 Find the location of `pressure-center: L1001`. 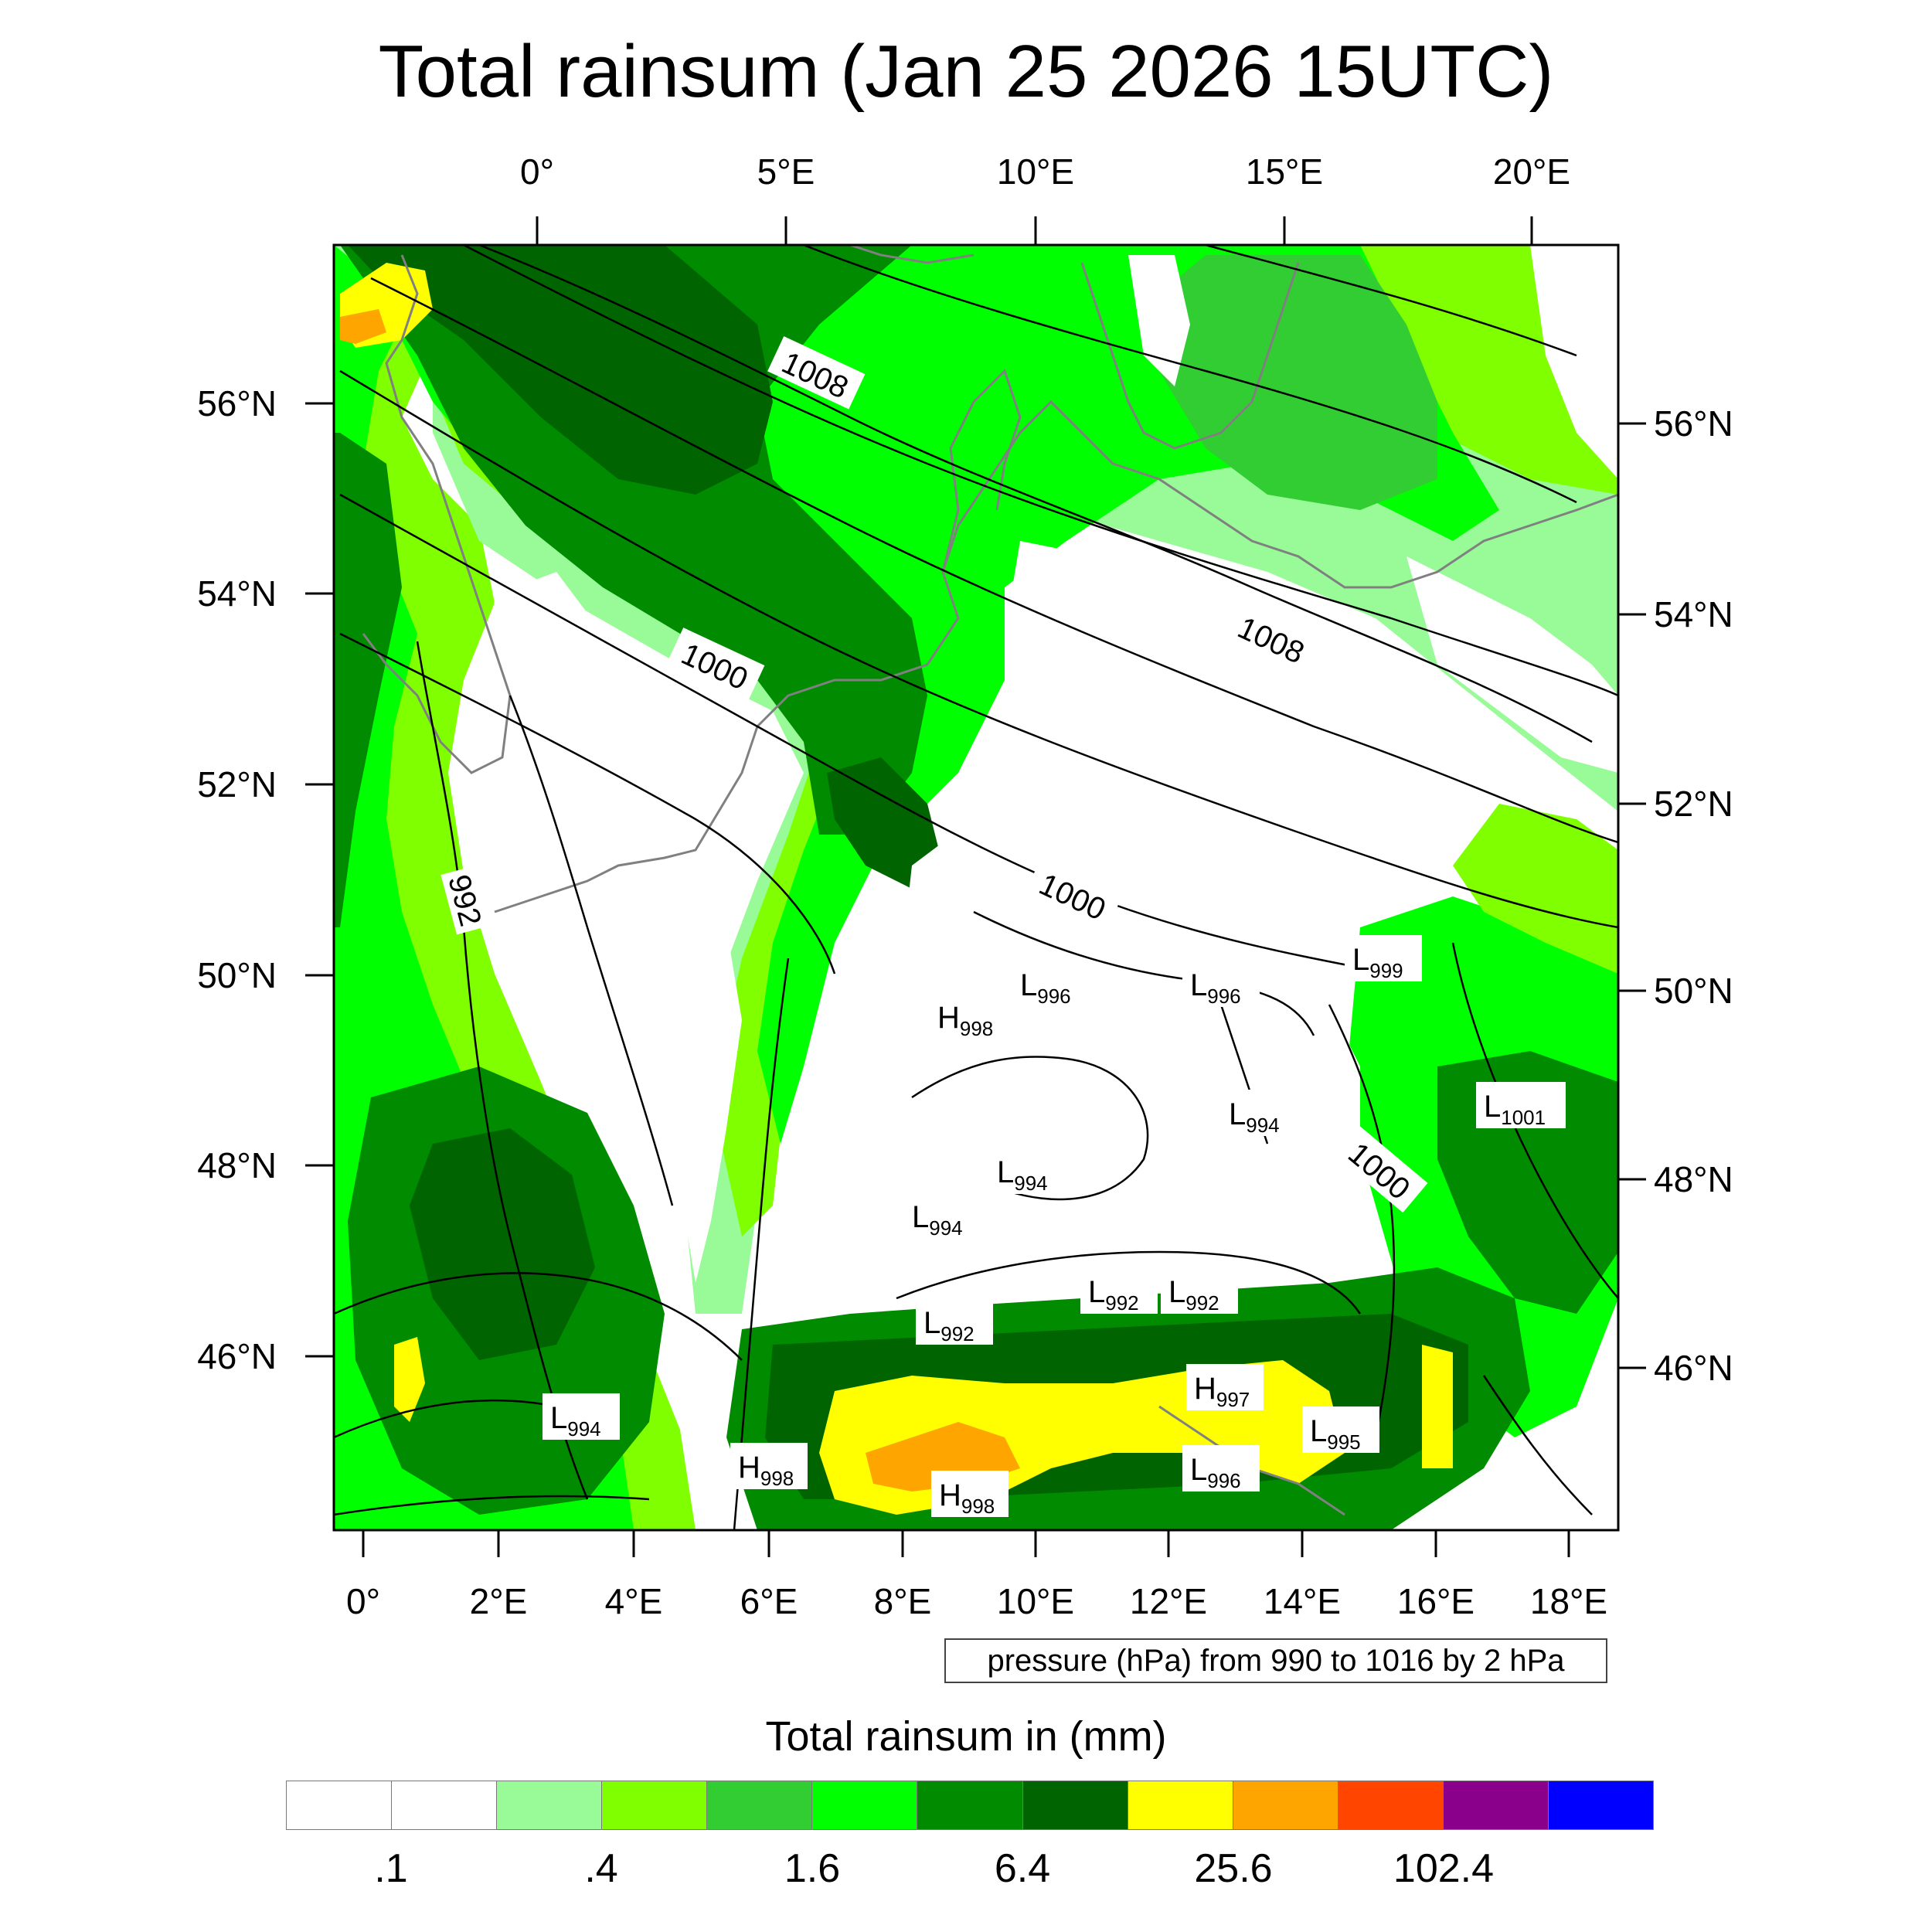

pressure-center: L1001 is located at coordinates (1521, 1106).